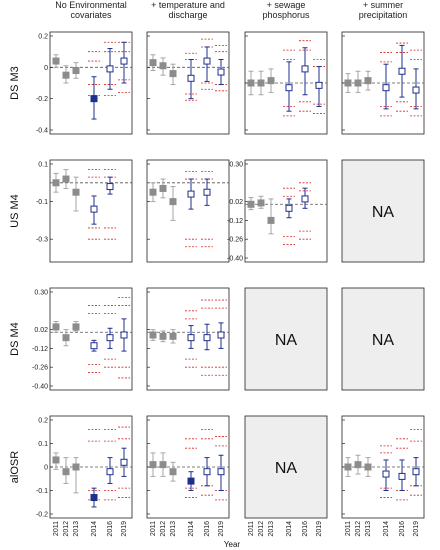 The width and height of the screenshot is (440, 550). I want to click on column-title-line: discharge, so click(187, 15).